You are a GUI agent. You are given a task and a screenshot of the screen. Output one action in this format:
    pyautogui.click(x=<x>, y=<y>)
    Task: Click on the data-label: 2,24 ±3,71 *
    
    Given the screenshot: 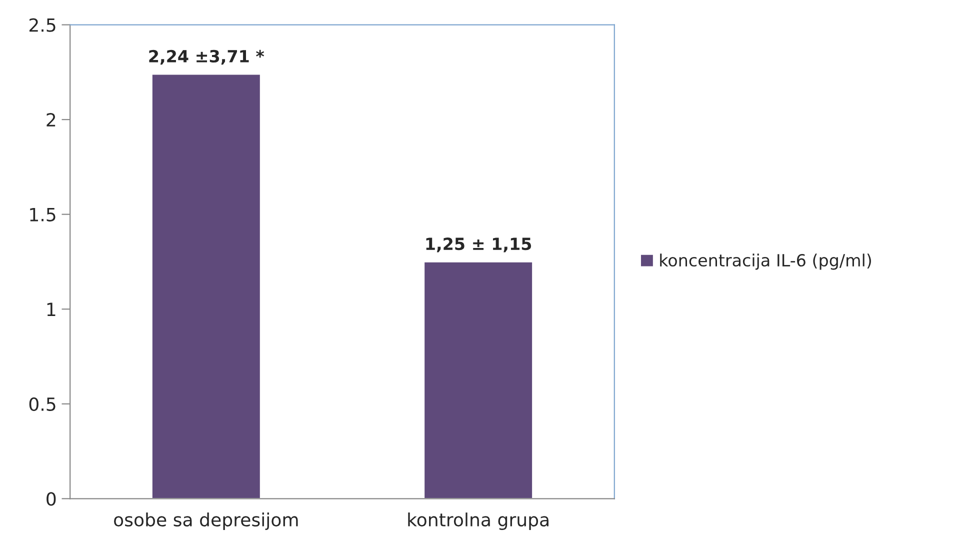 What is the action you would take?
    pyautogui.click(x=206, y=57)
    